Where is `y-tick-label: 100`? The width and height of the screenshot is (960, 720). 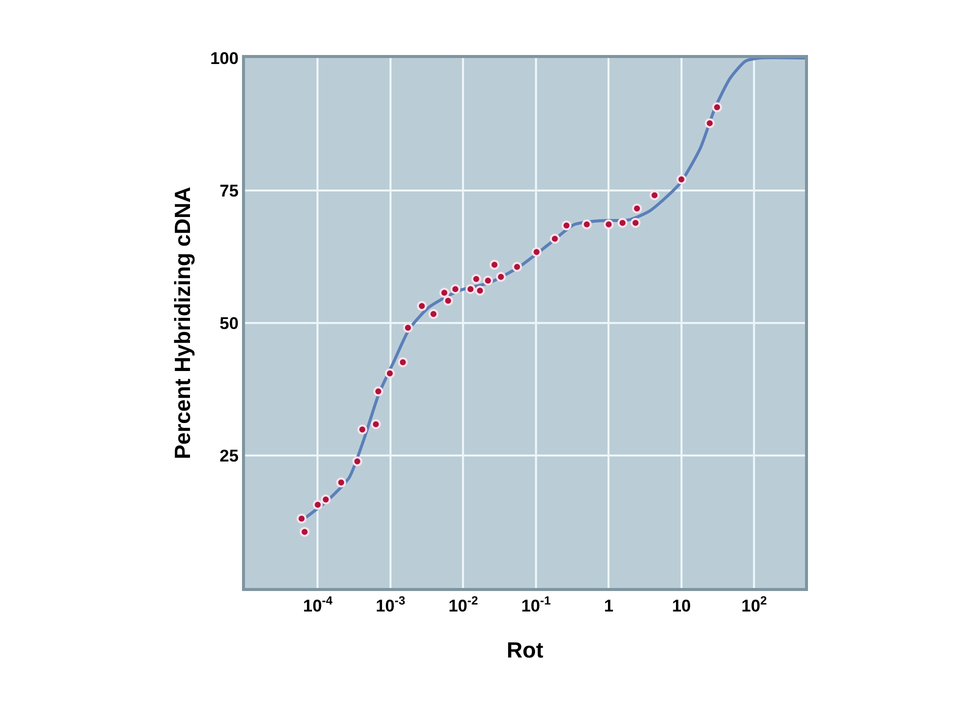 y-tick-label: 100 is located at coordinates (224, 58).